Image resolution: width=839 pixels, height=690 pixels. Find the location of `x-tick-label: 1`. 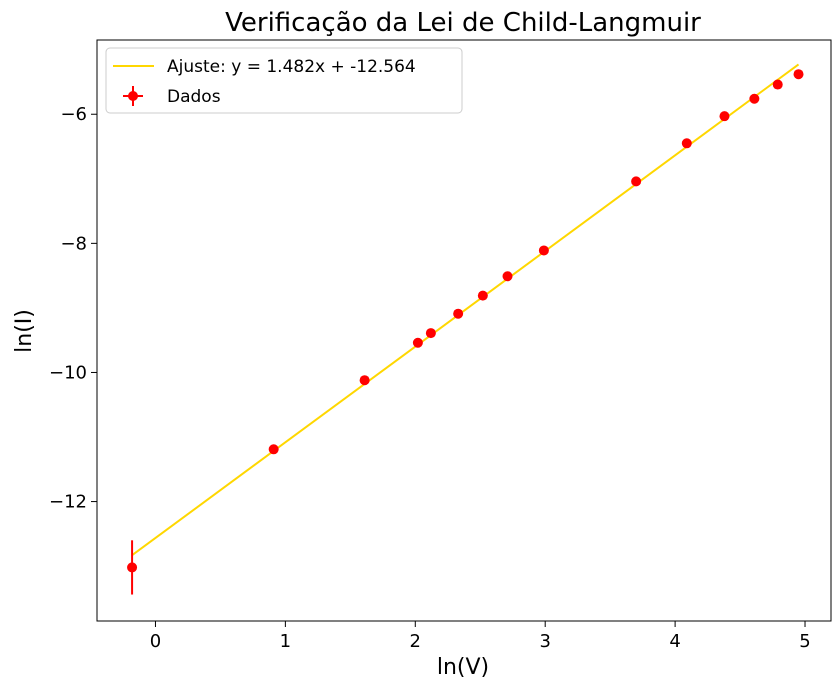

x-tick-label: 1 is located at coordinates (285, 641).